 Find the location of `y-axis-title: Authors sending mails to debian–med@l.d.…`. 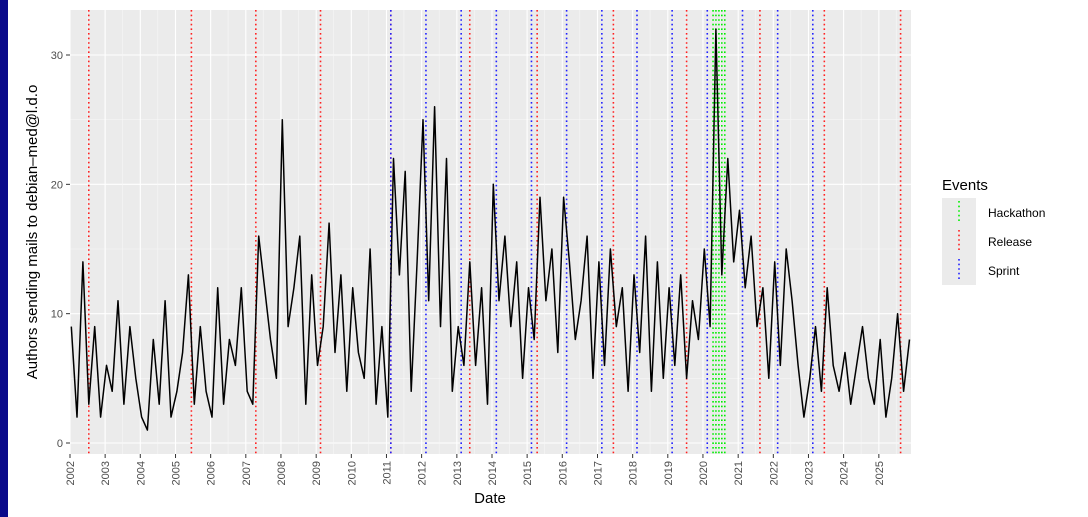

y-axis-title: Authors sending mails to debian–med@l.d.… is located at coordinates (32, 232).